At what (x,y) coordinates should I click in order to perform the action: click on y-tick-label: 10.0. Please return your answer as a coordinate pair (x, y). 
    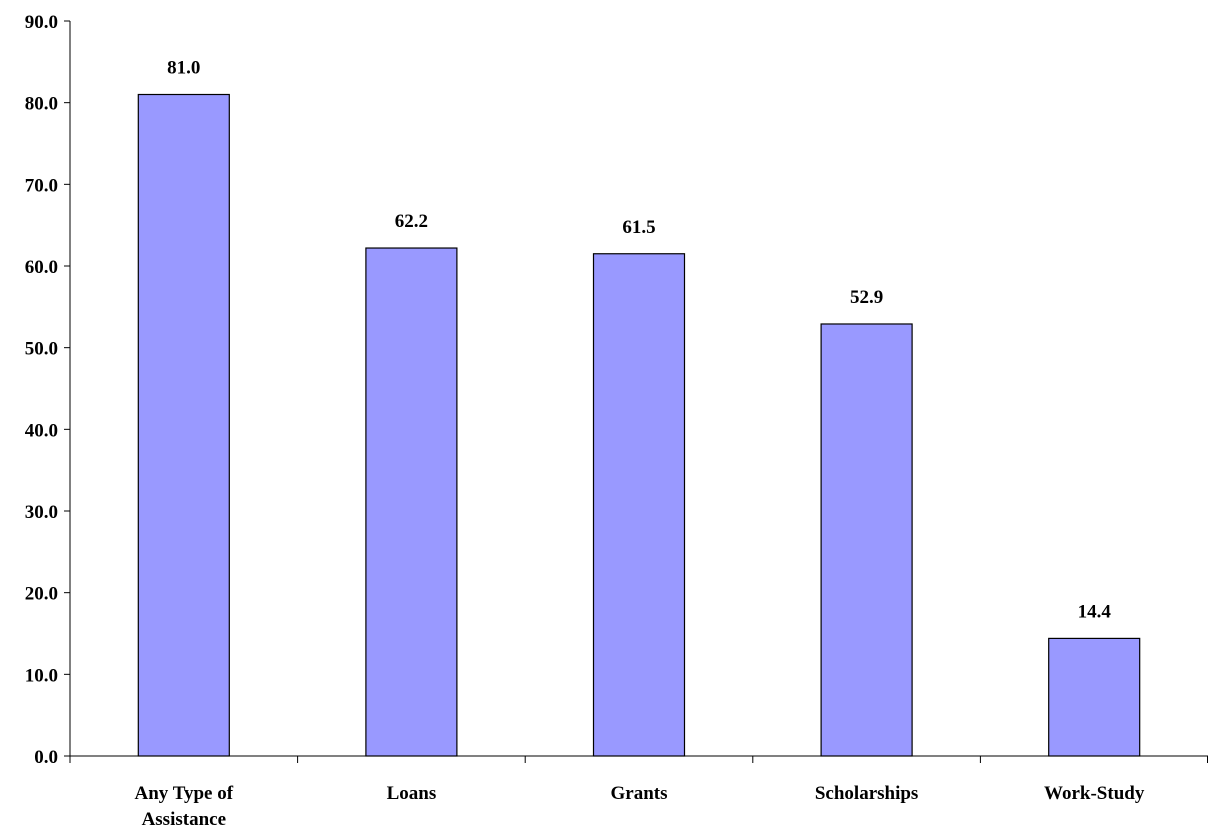
    Looking at the image, I should click on (41, 675).